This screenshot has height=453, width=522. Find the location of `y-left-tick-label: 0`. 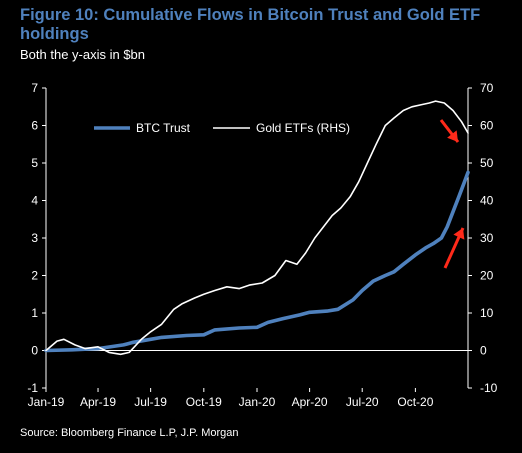

y-left-tick-label: 0 is located at coordinates (34, 351).